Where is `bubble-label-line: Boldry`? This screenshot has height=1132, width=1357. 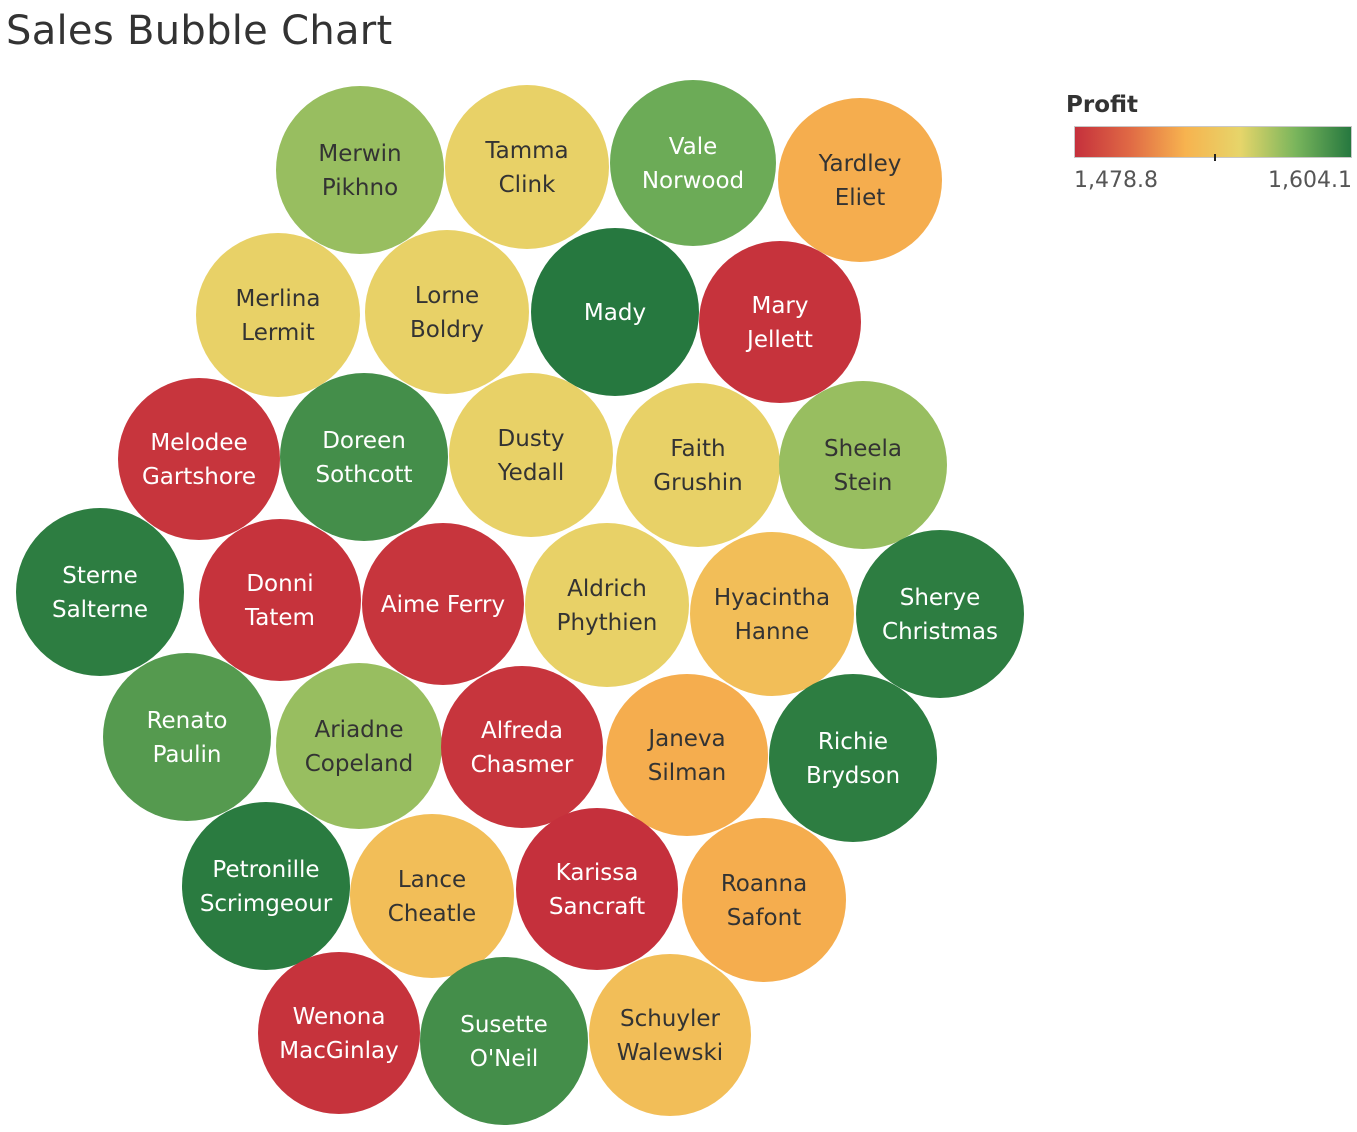 bubble-label-line: Boldry is located at coordinates (447, 330).